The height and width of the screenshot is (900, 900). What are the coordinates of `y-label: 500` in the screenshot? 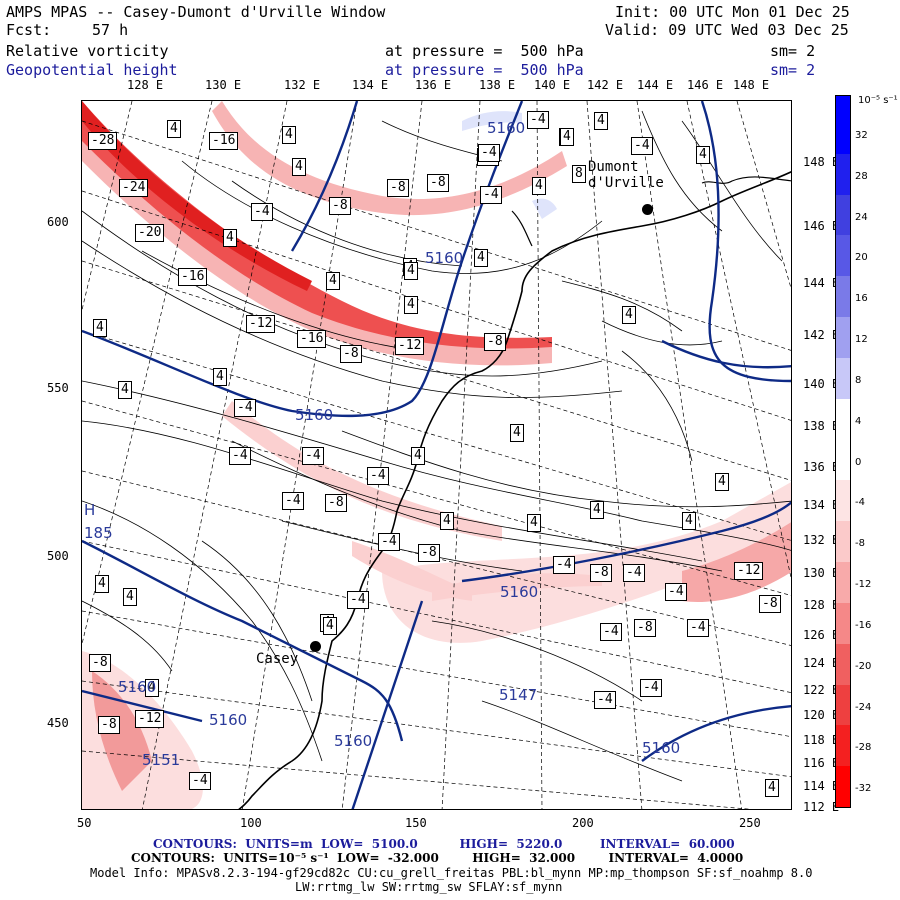 It's located at (58, 556).